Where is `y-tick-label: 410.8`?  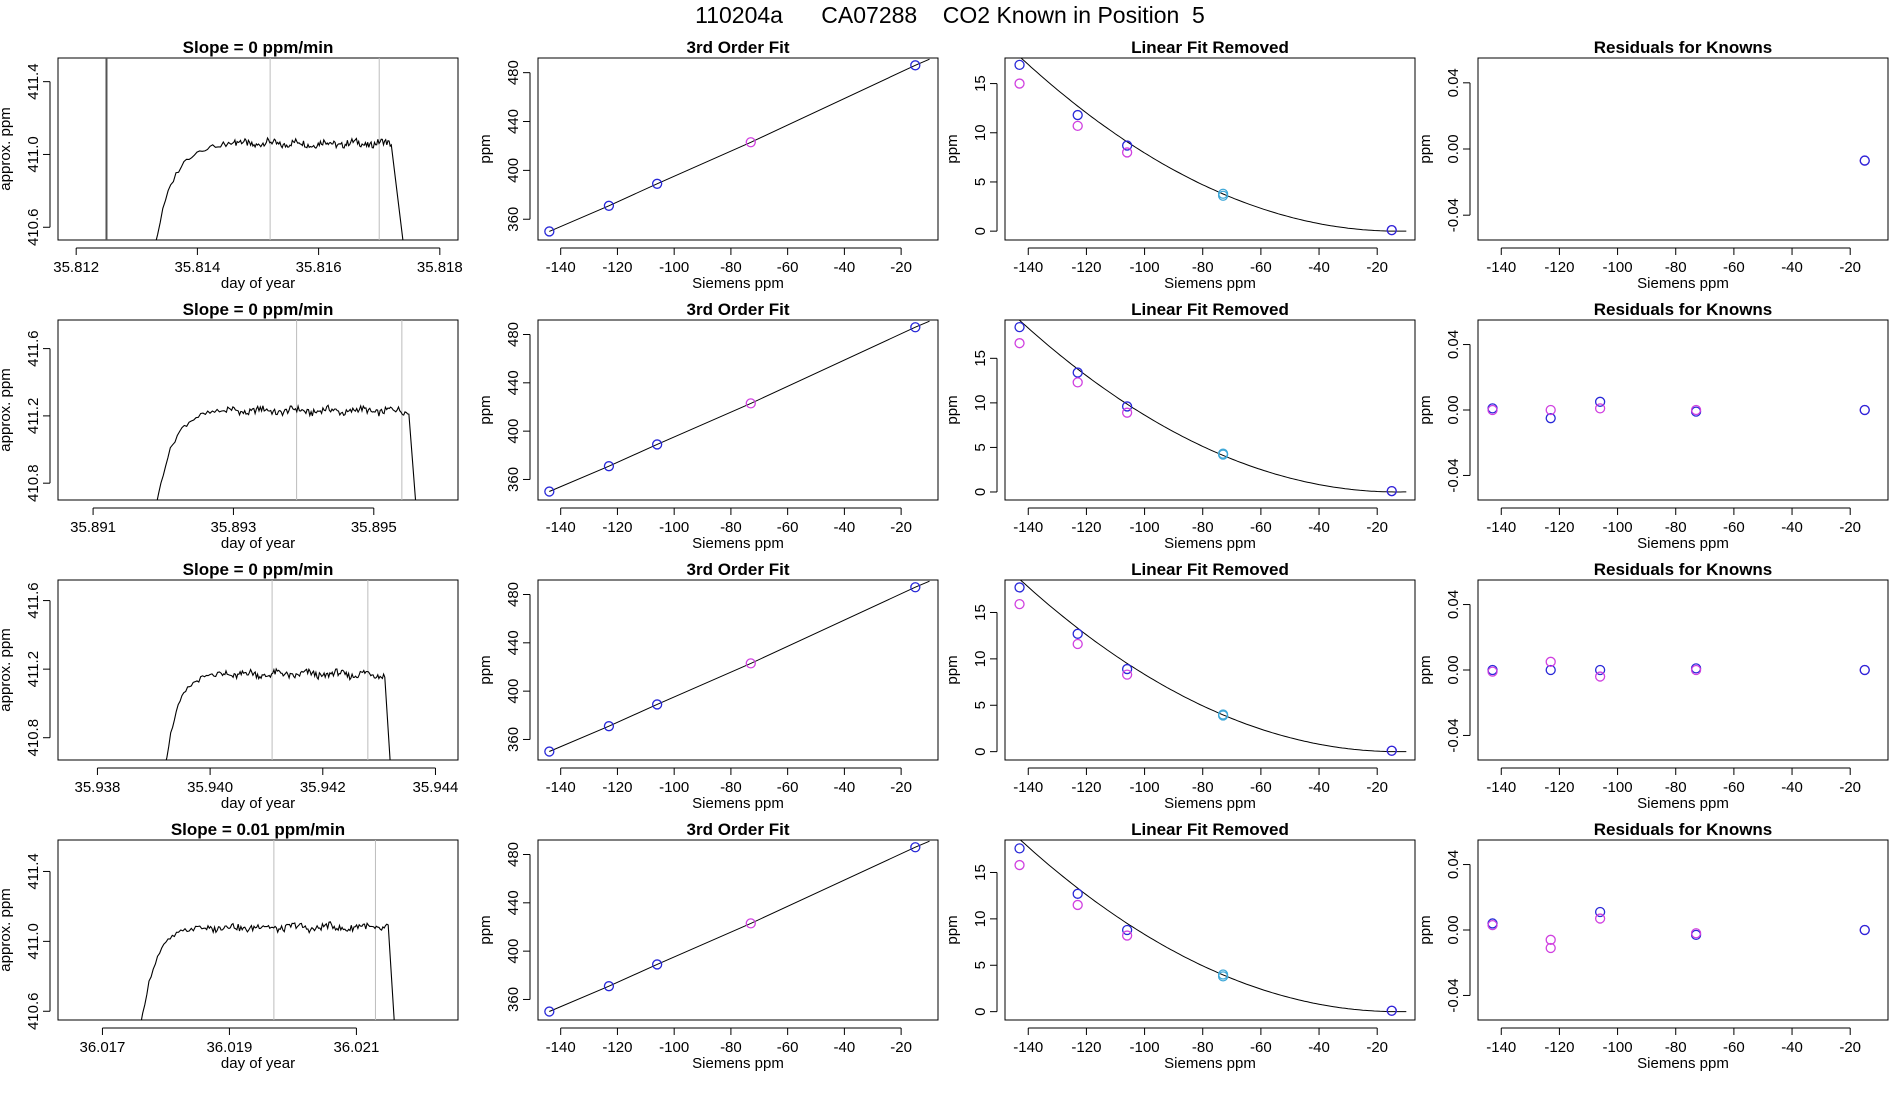 y-tick-label: 410.8 is located at coordinates (33, 483).